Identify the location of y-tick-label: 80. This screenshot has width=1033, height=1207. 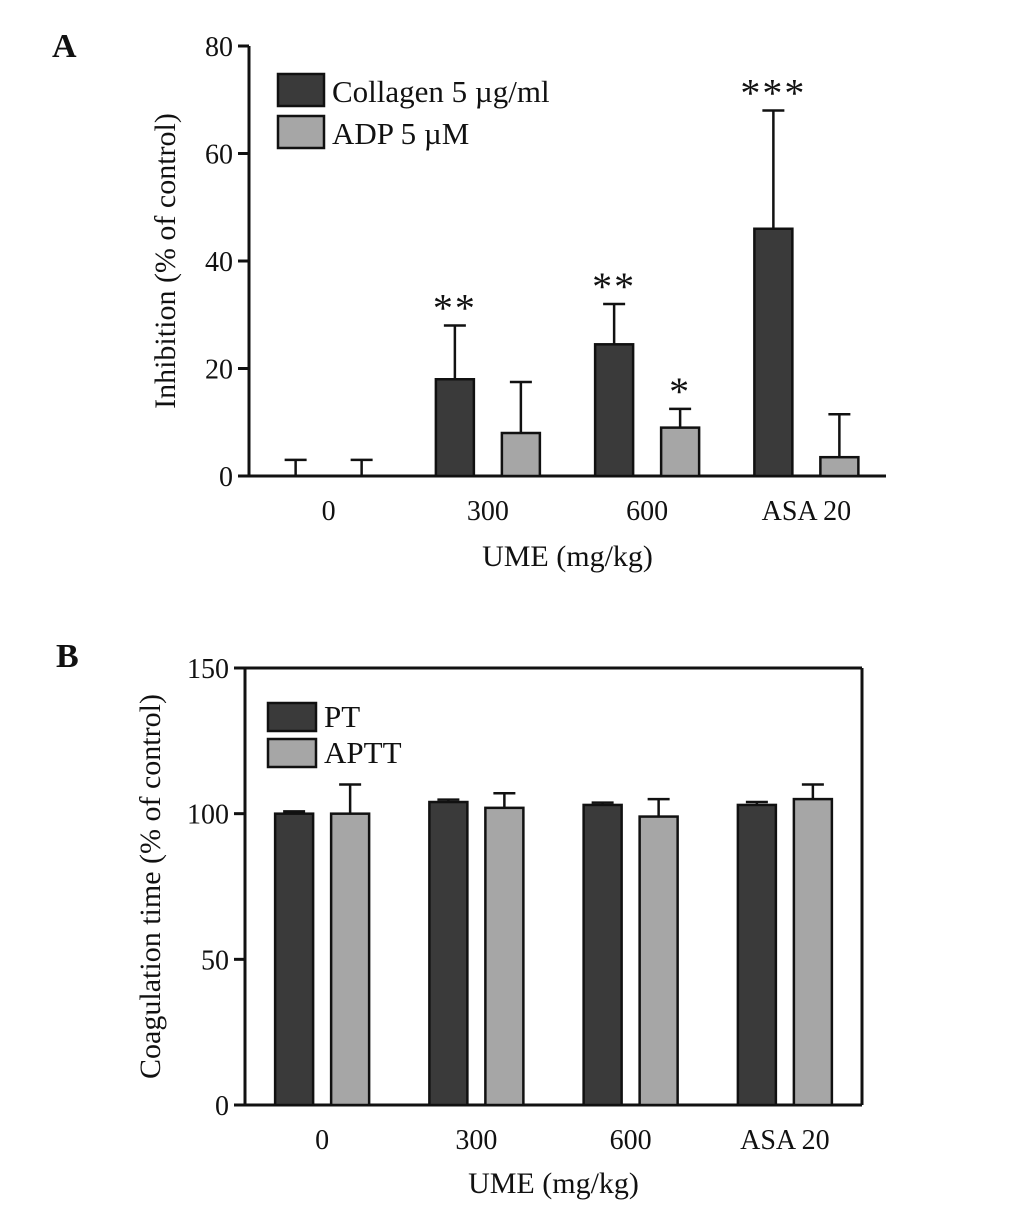
(219, 47).